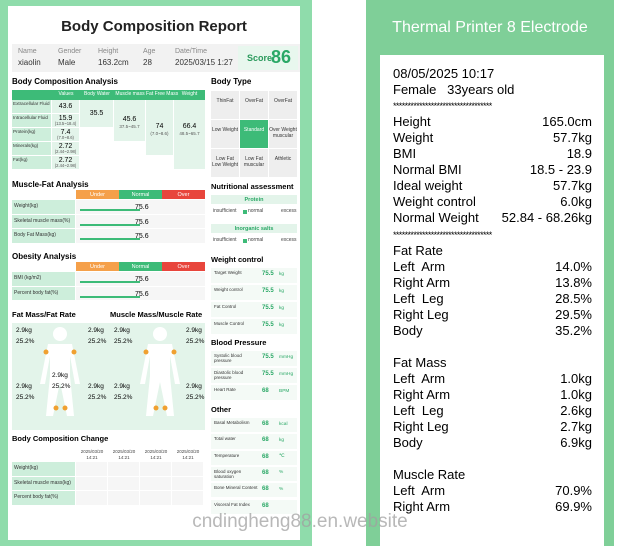 The width and height of the screenshot is (618, 546). What do you see at coordinates (283, 101) in the screenshot?
I see `body-type-label: OverFat` at bounding box center [283, 101].